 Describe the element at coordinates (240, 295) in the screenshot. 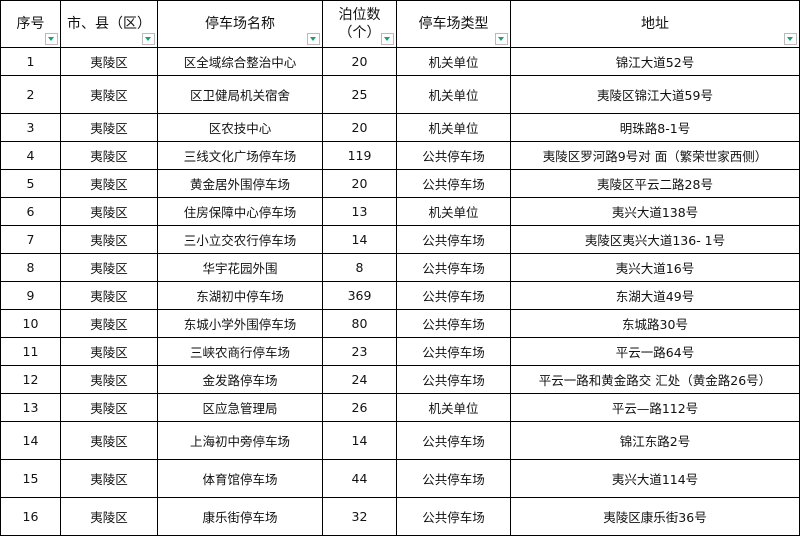

I see `cell-name: 东湖初中停车场` at that location.